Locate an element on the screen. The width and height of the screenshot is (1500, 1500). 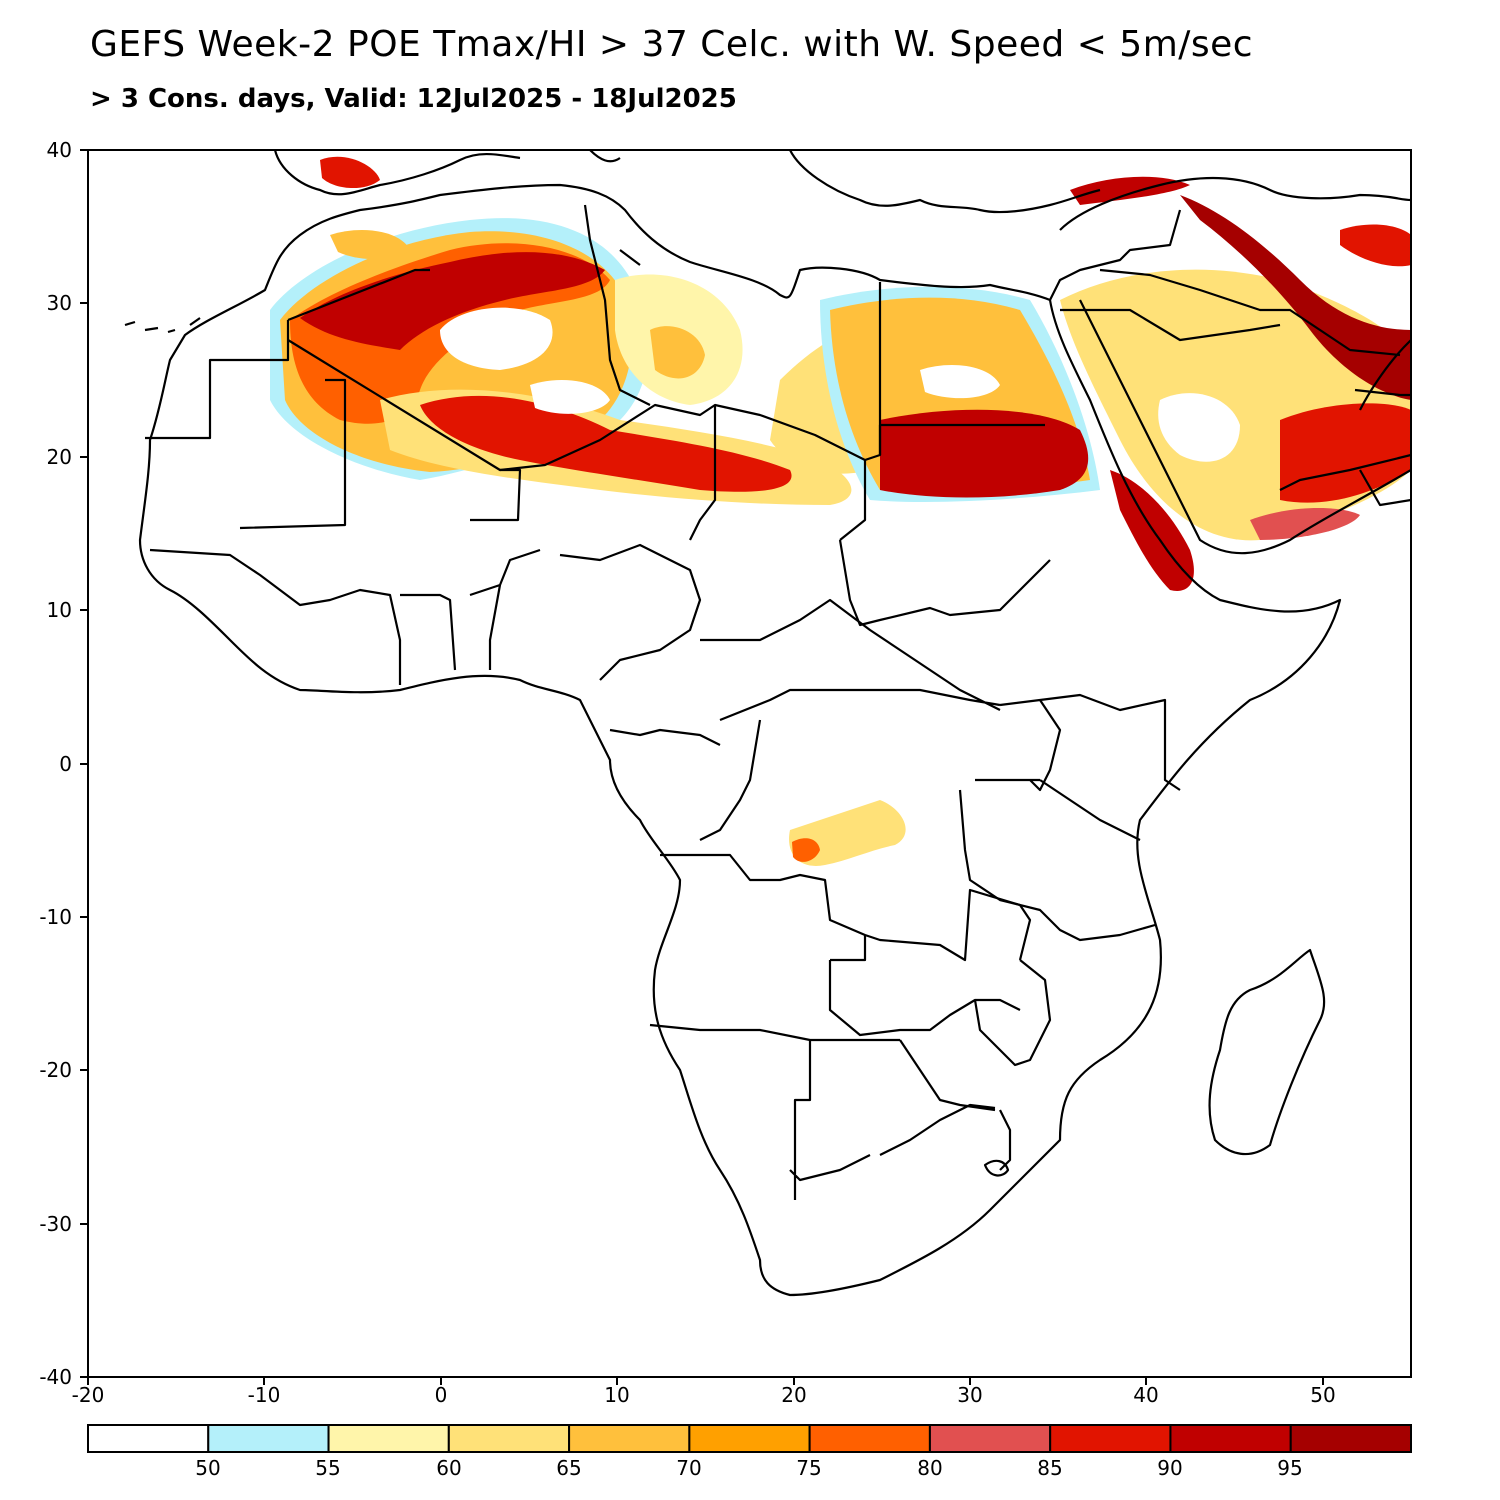
x-tick-label: -10 is located at coordinates (264, 1395).